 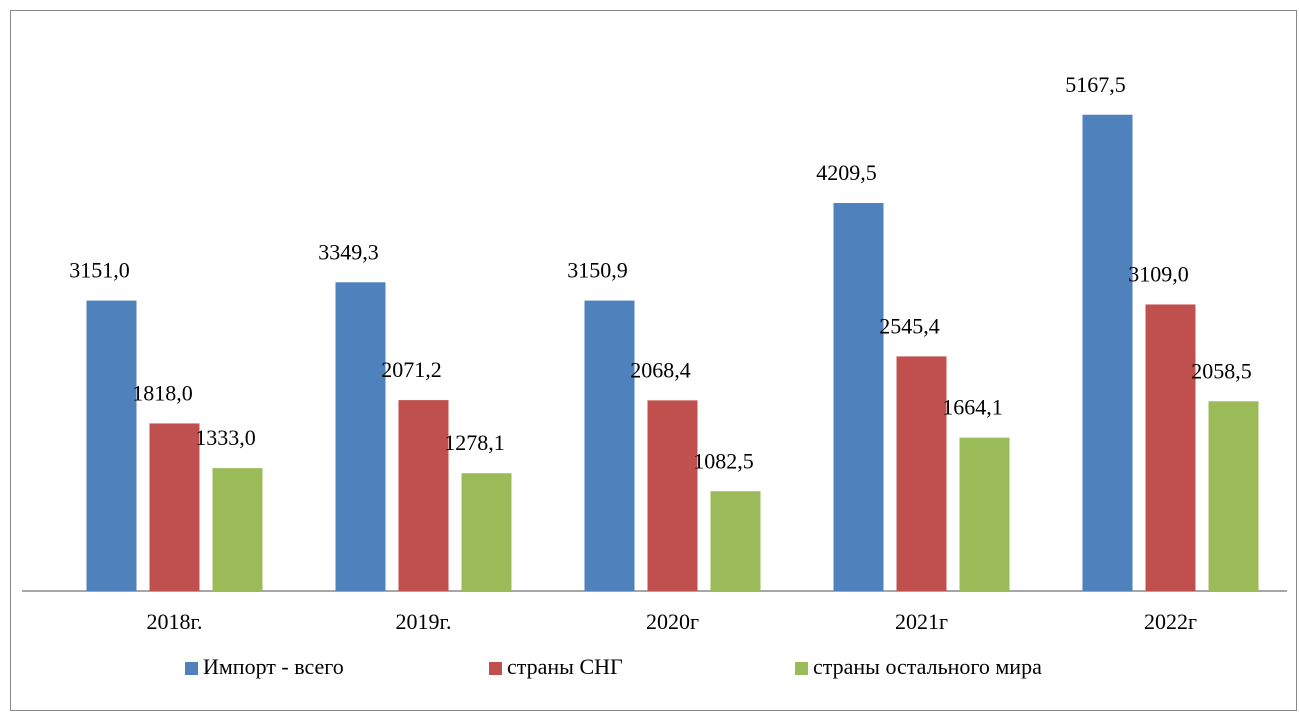 What do you see at coordinates (565, 666) in the screenshot?
I see `legend-label: страны СНГ` at bounding box center [565, 666].